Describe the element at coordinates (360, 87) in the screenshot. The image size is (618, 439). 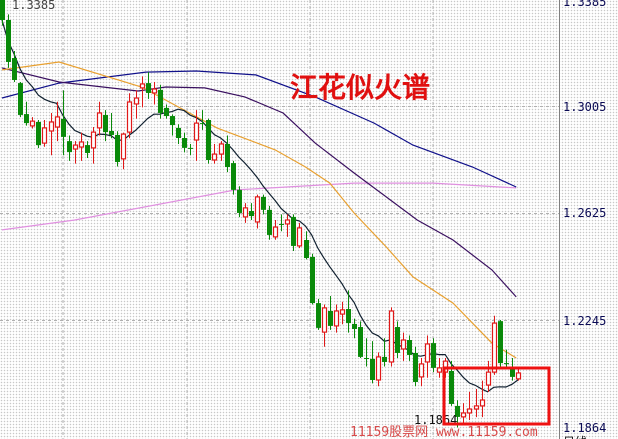
I see `chart-title: 江花似火谱` at that location.